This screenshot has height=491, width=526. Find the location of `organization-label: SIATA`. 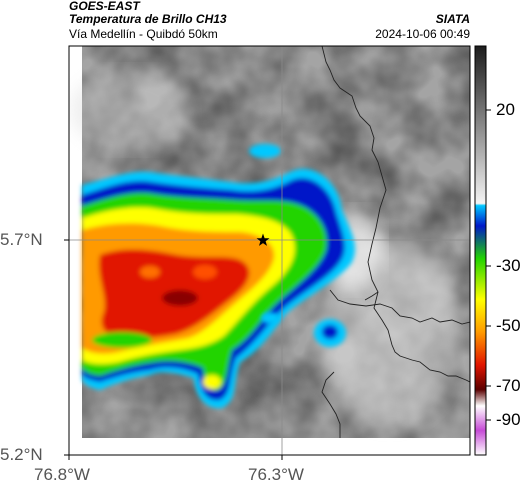

organization-label: SIATA is located at coordinates (452, 19).